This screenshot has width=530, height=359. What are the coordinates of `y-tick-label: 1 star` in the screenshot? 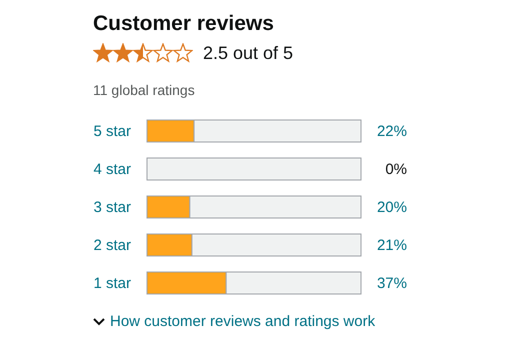 It's located at (113, 283).